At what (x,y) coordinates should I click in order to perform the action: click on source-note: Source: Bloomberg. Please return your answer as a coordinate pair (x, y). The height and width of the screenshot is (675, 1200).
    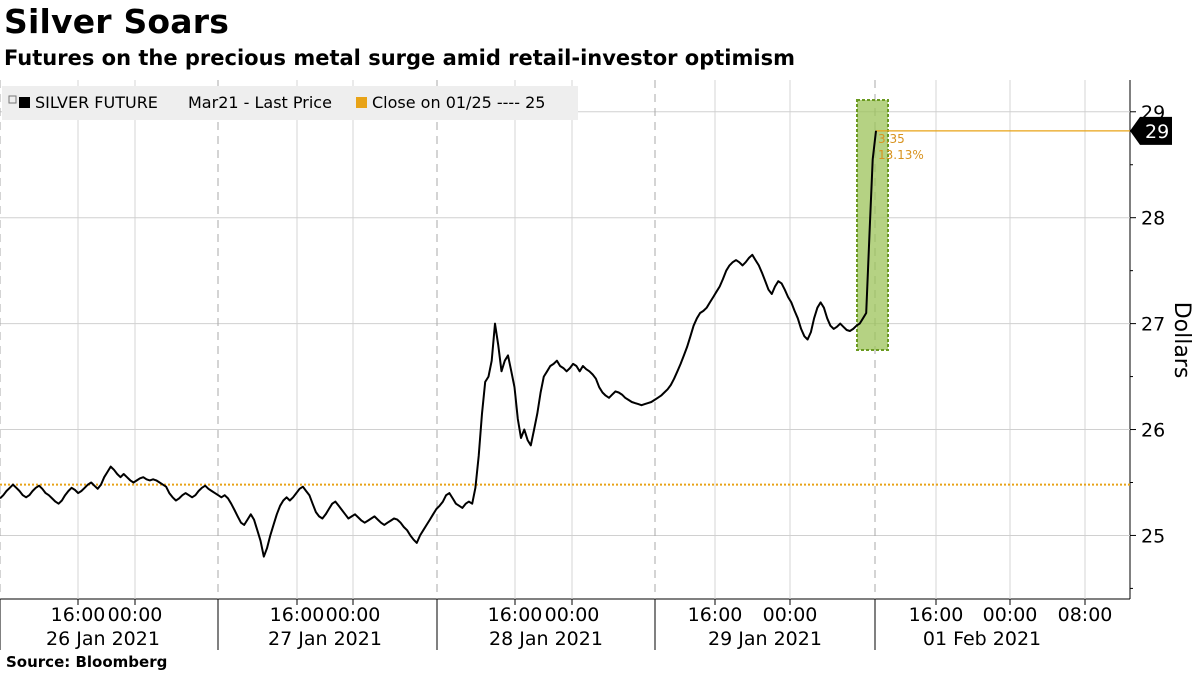
    Looking at the image, I should click on (87, 662).